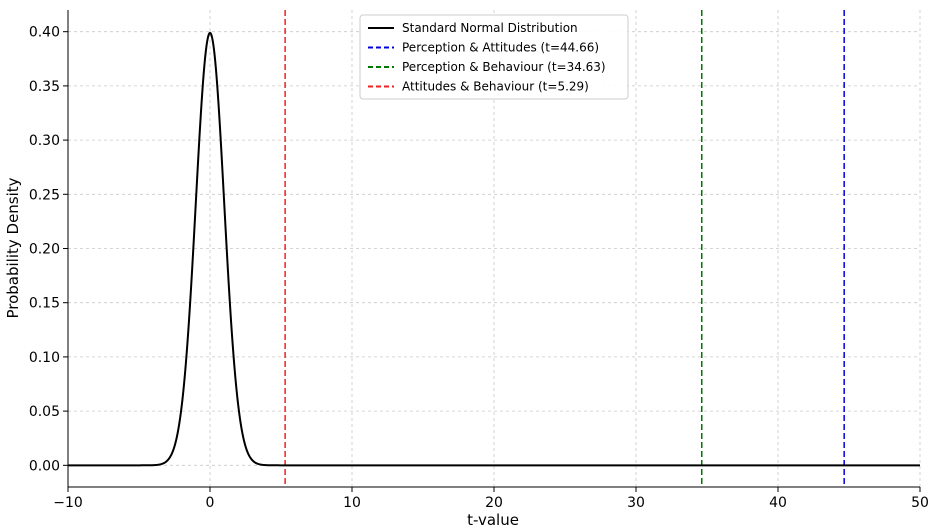 This screenshot has width=935, height=531. What do you see at coordinates (44, 195) in the screenshot?
I see `y-tick-label: 0.25` at bounding box center [44, 195].